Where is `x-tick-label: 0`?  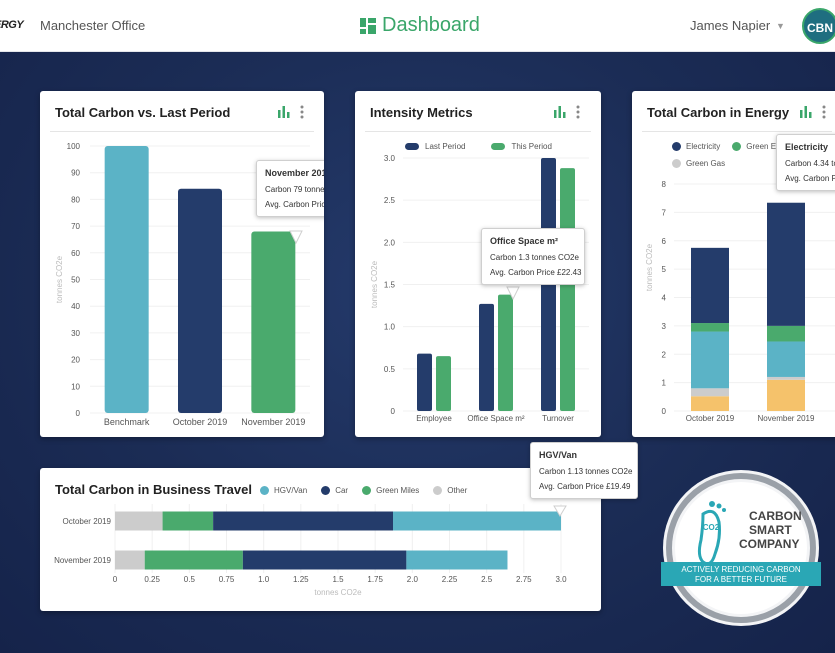 x-tick-label: 0 is located at coordinates (115, 579).